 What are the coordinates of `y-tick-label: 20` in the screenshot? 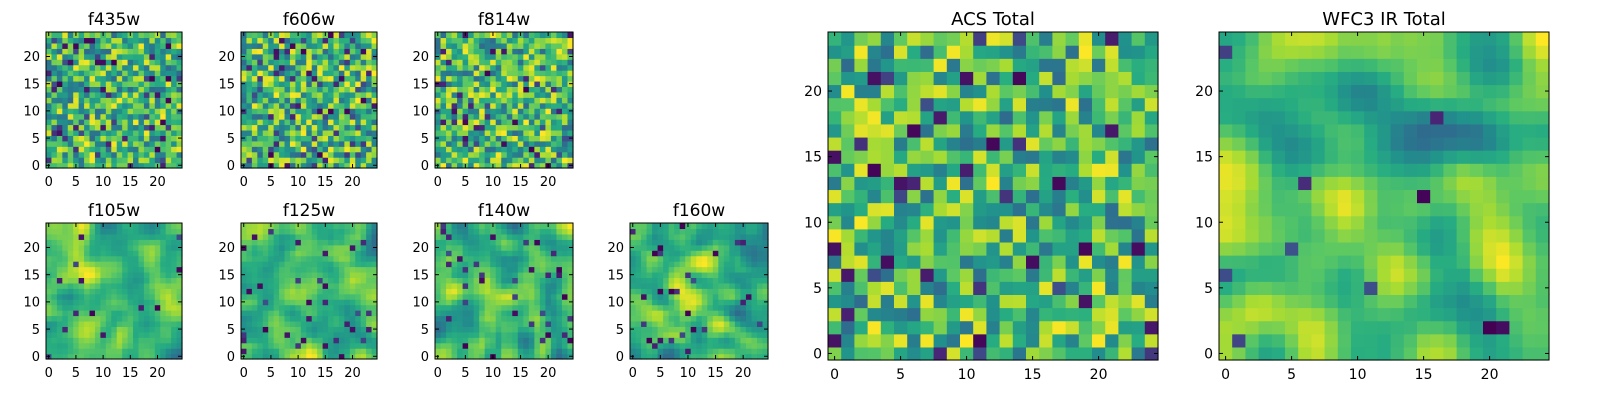 It's located at (615, 248).